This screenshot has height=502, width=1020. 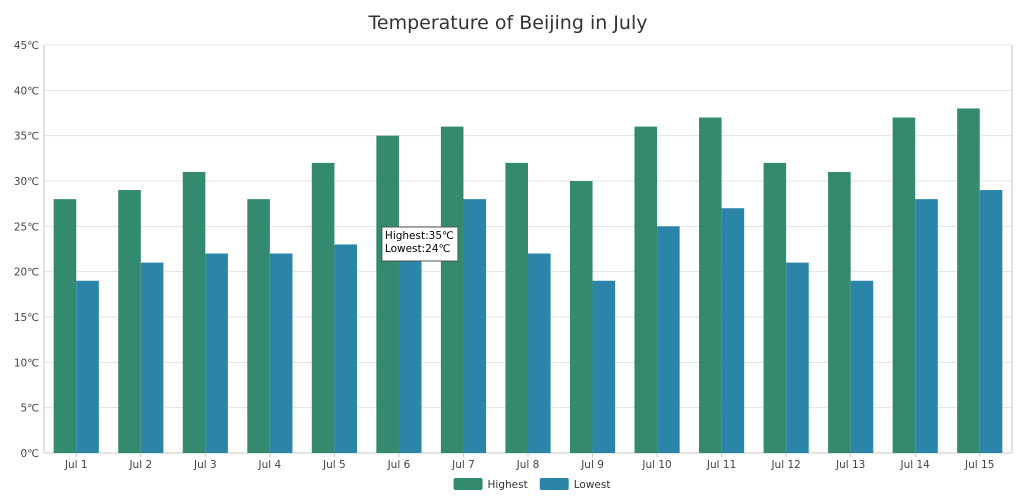 I want to click on legend-label: Lowest, so click(x=592, y=485).